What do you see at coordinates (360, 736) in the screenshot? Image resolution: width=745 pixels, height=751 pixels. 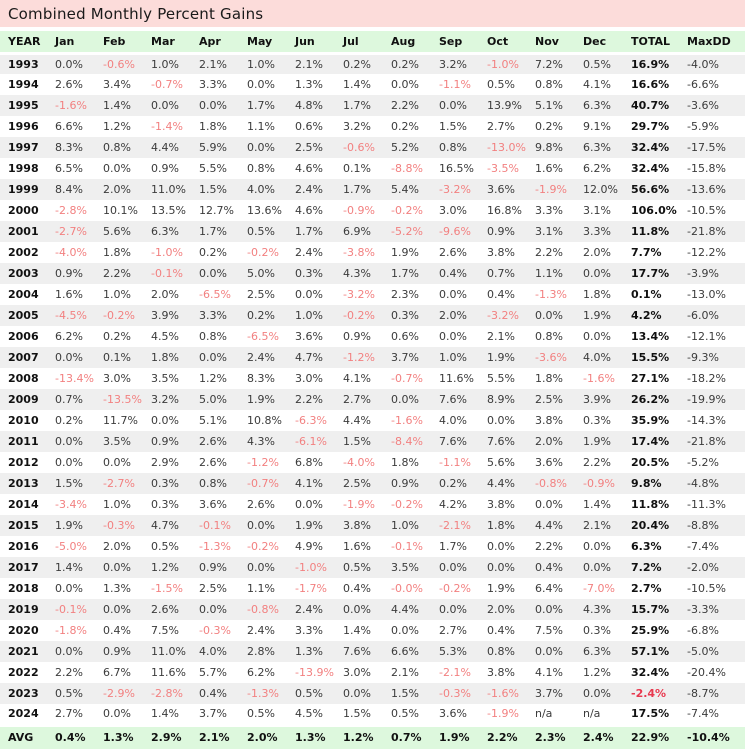 I see `value-cell: 1.2%` at bounding box center [360, 736].